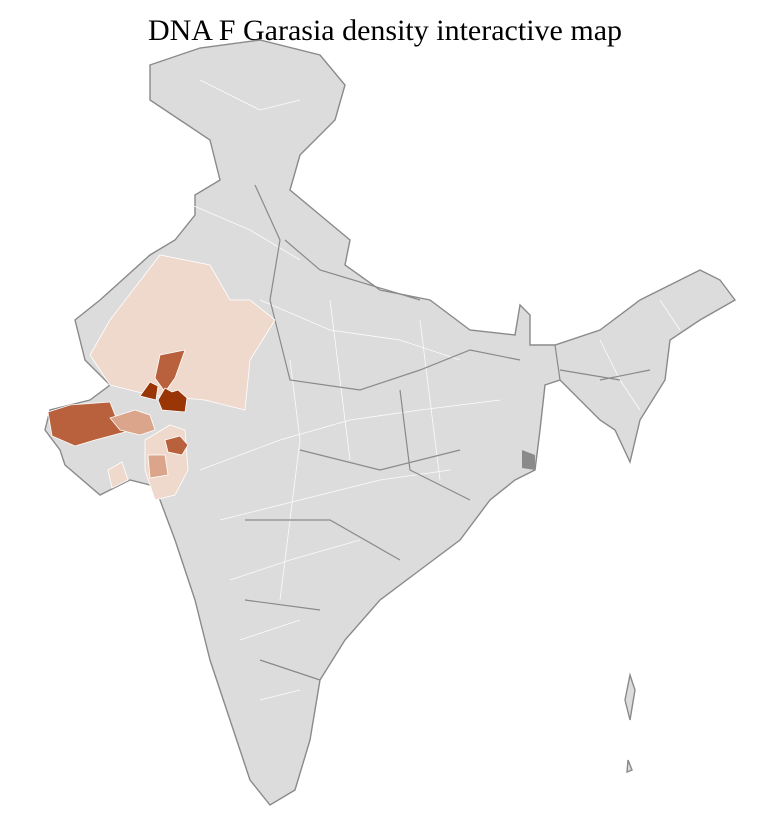 Image resolution: width=770 pixels, height=814 pixels. What do you see at coordinates (86, 424) in the screenshot?
I see `region-kutch-mid` at bounding box center [86, 424].